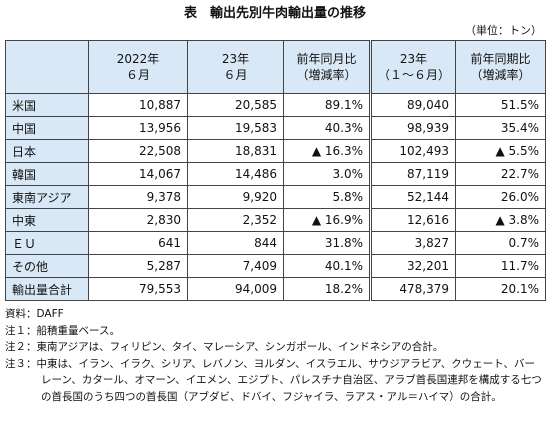 Image resolution: width=550 pixels, height=422 pixels. Describe the element at coordinates (327, 67) in the screenshot. I see `header-cell: 前年同月比 （増減率）` at that location.